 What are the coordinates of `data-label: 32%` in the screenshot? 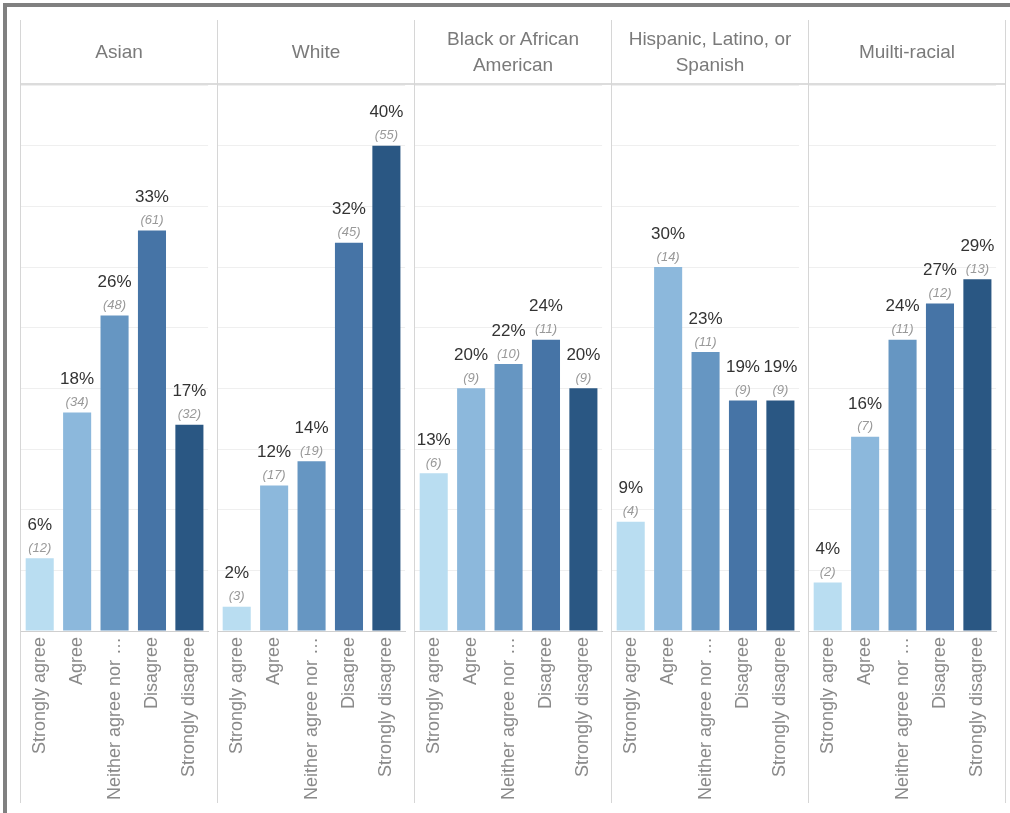 It's located at (348, 209).